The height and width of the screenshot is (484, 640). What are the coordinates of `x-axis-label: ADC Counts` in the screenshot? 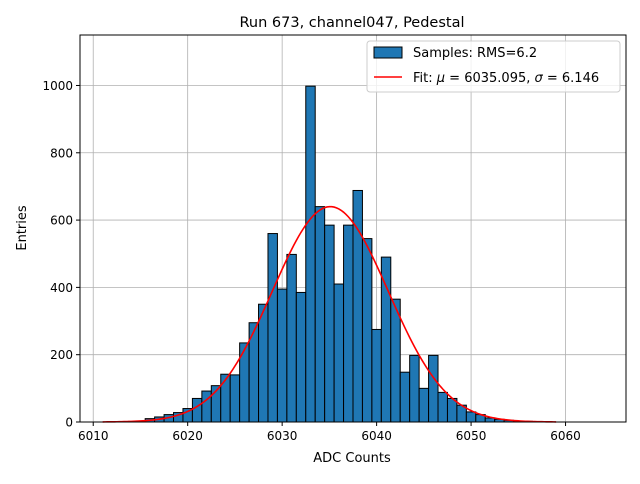 It's located at (352, 458).